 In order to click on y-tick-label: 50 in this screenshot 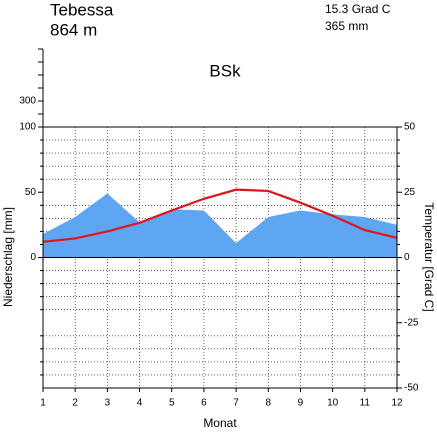, I will do `click(31, 192)`.